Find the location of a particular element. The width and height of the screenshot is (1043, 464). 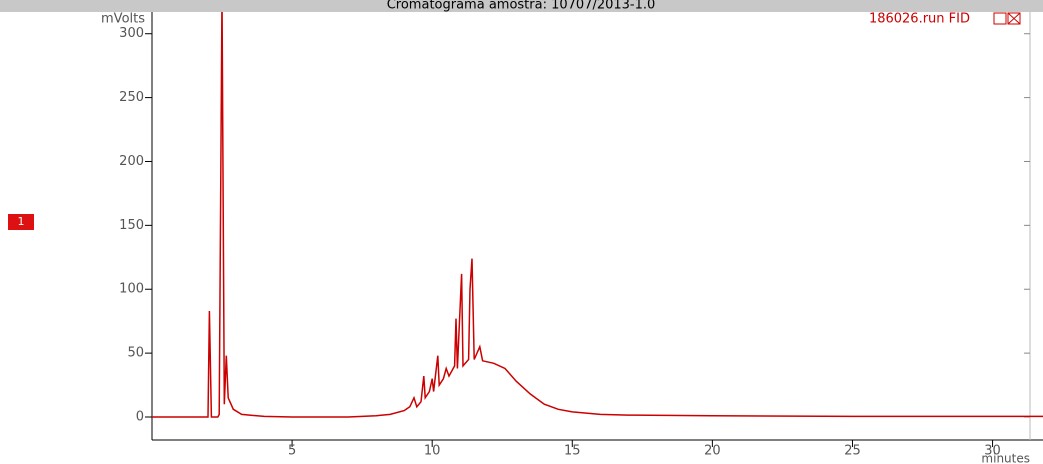

close-icon is located at coordinates (1014, 18).